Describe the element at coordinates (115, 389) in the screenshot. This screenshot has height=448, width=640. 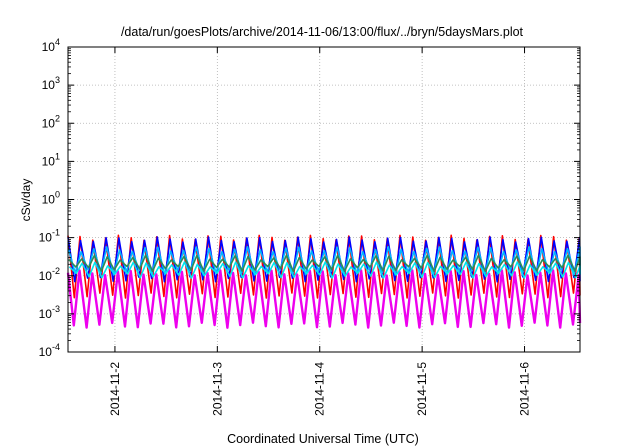
I see `x-tick-label: 2014-11-2` at that location.